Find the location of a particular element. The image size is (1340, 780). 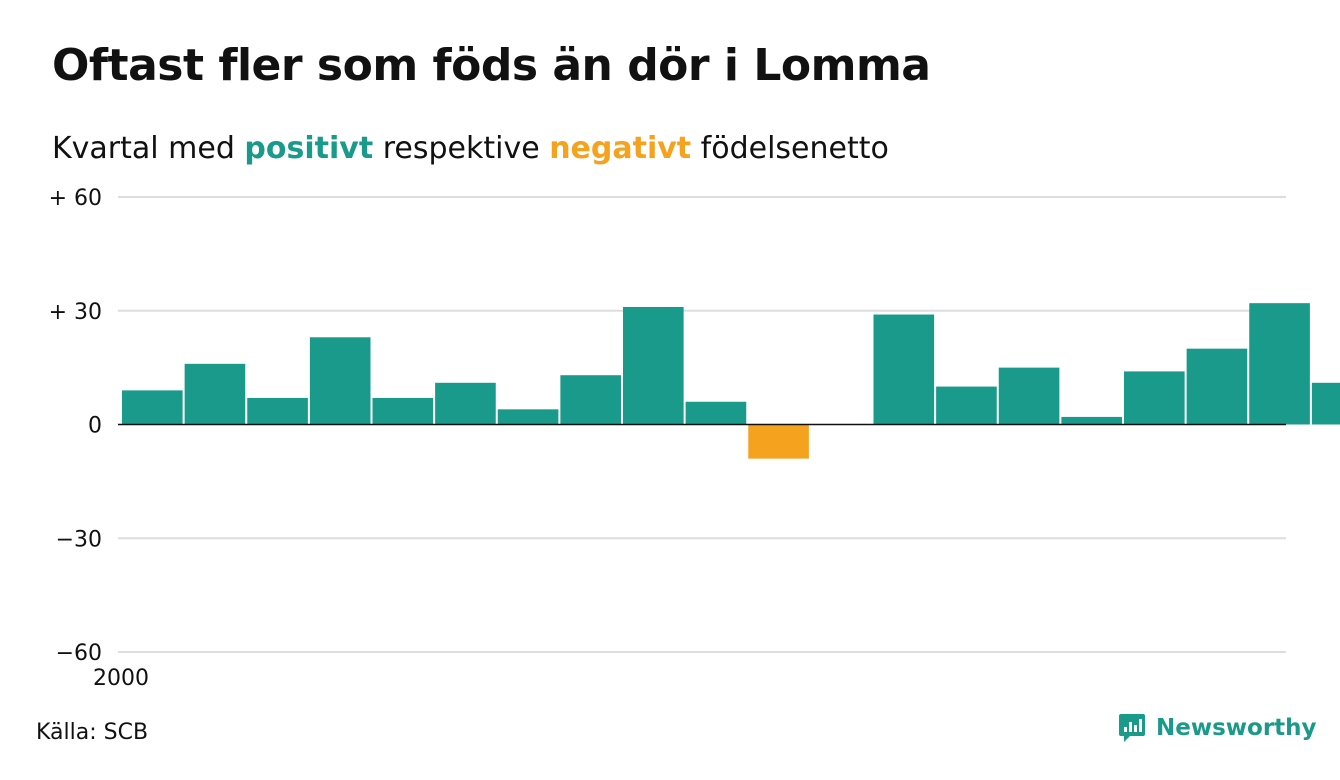

y-tick-label: −30 is located at coordinates (79, 539).